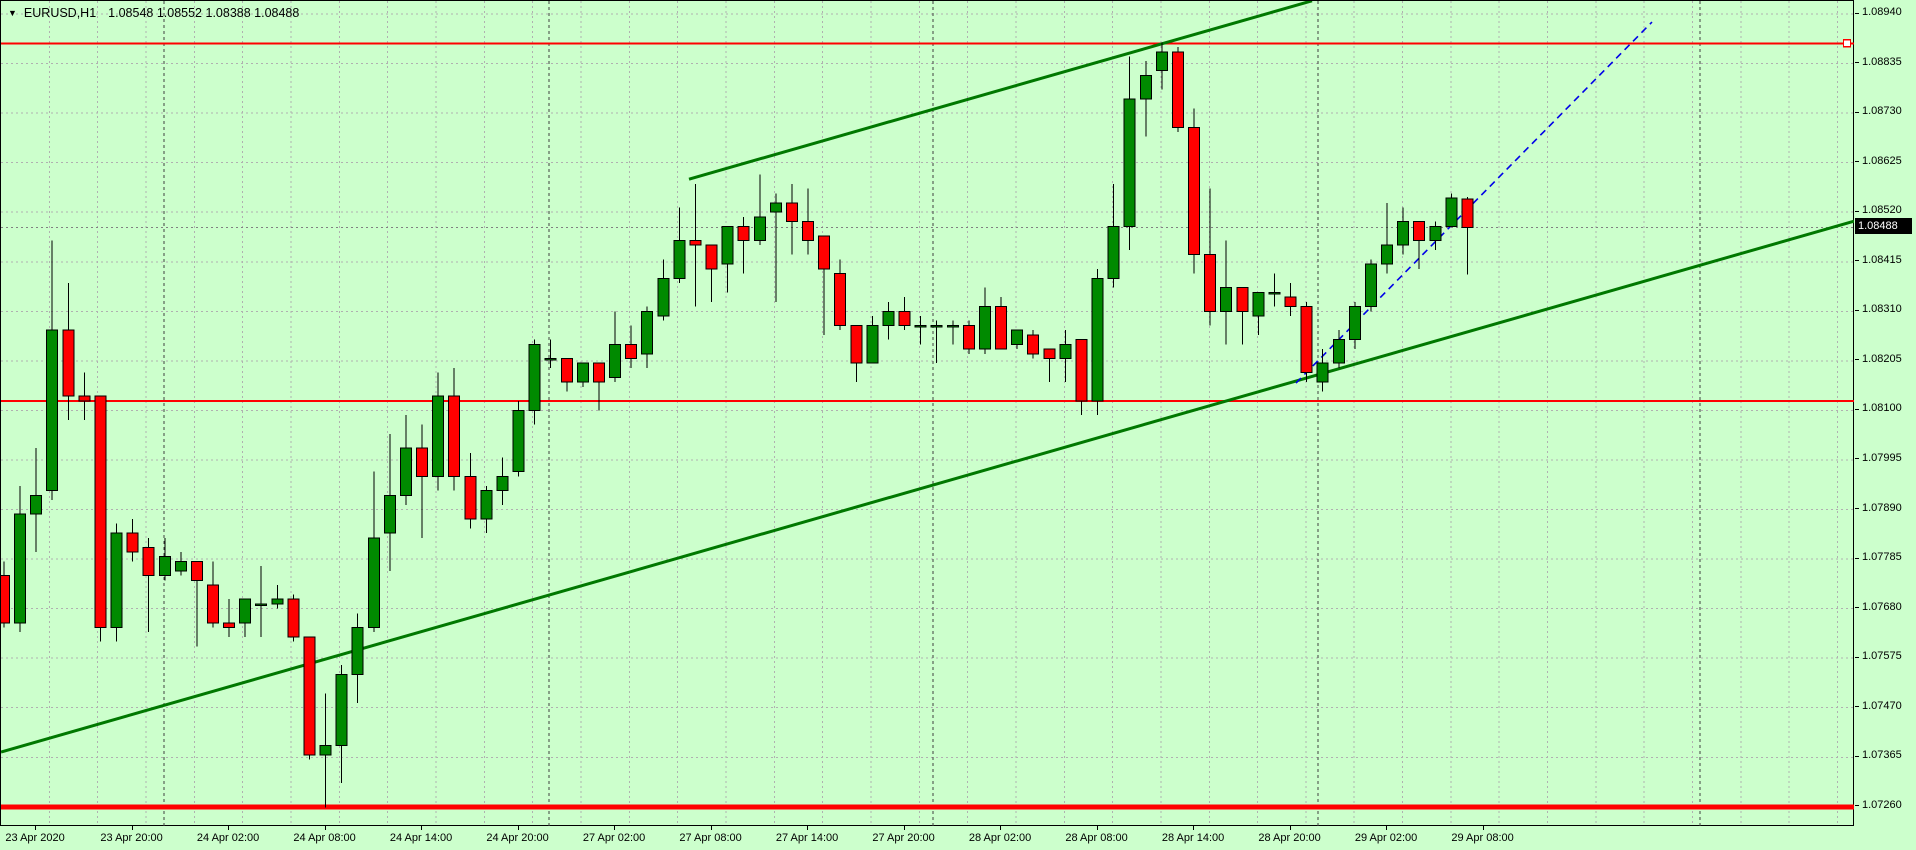  I want to click on price-axis-label: 1.08730, so click(1882, 111).